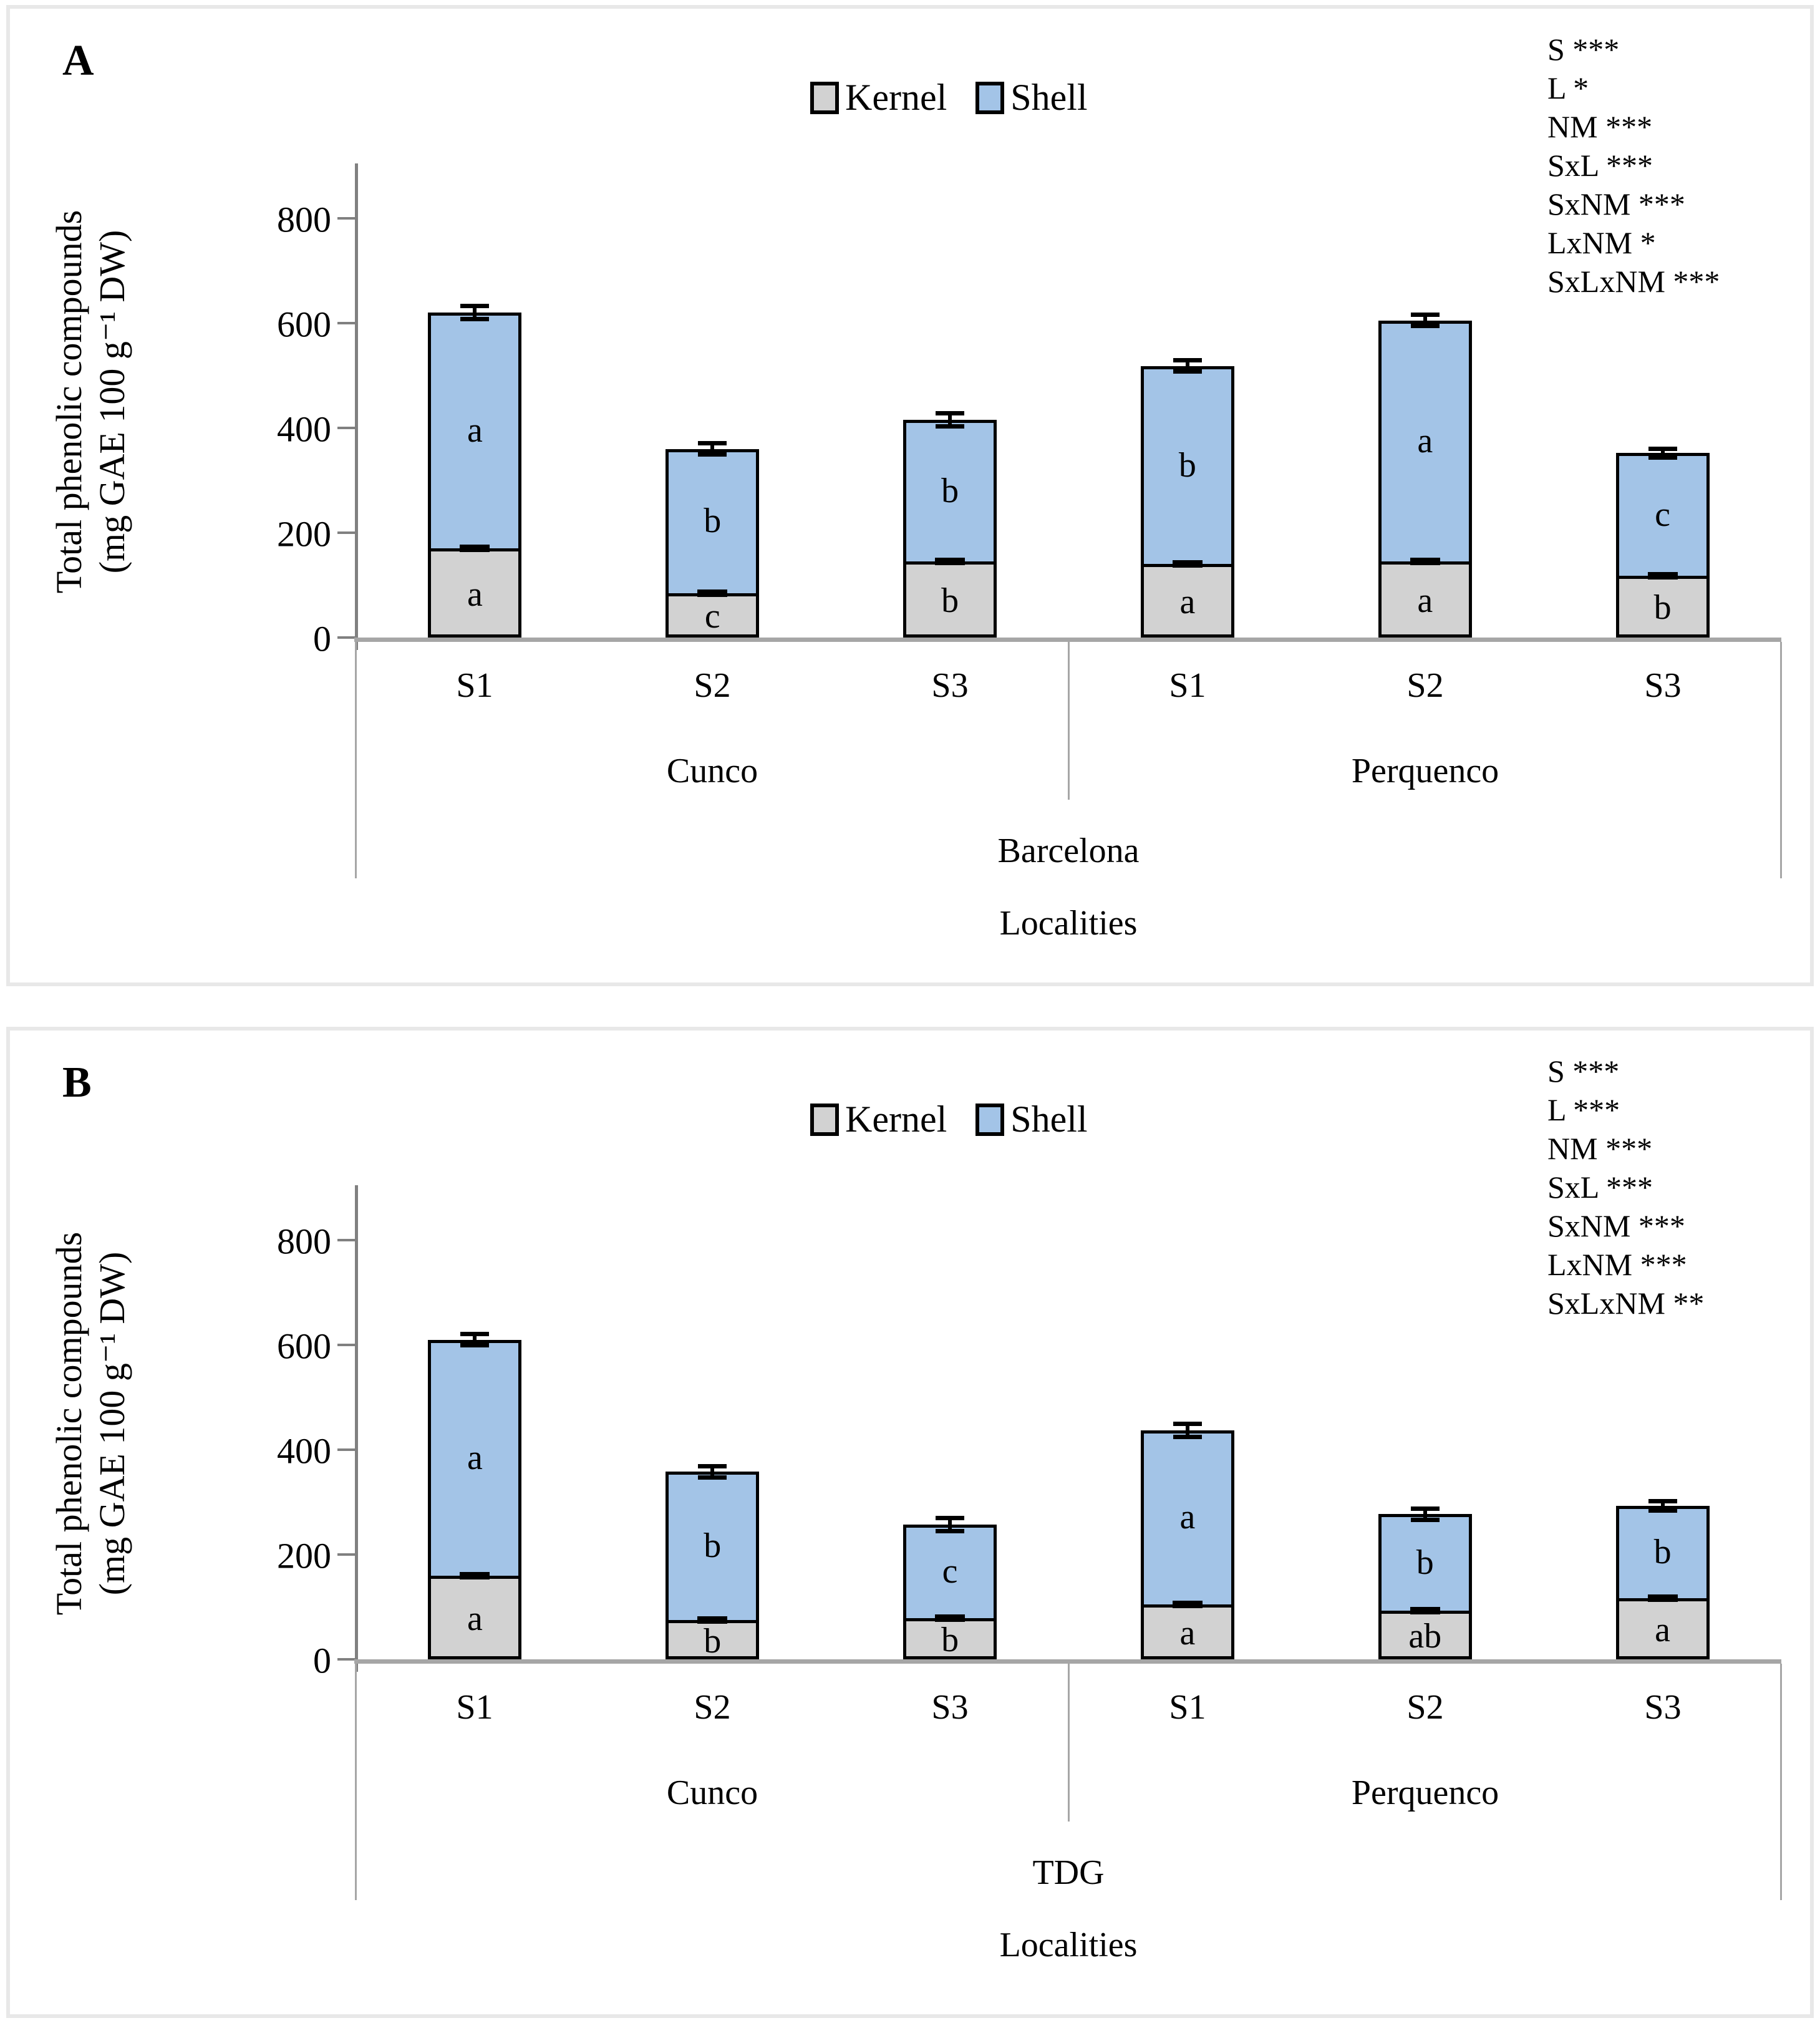 The image size is (1820, 2023). What do you see at coordinates (1584, 1109) in the screenshot?
I see `stats-line: L ***` at bounding box center [1584, 1109].